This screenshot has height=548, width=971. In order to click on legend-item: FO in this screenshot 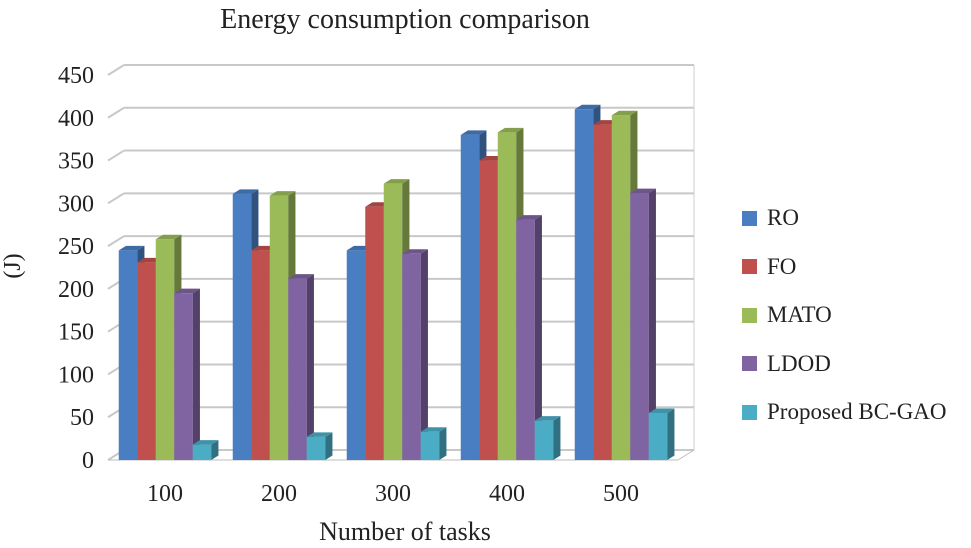, I will do `click(844, 267)`.